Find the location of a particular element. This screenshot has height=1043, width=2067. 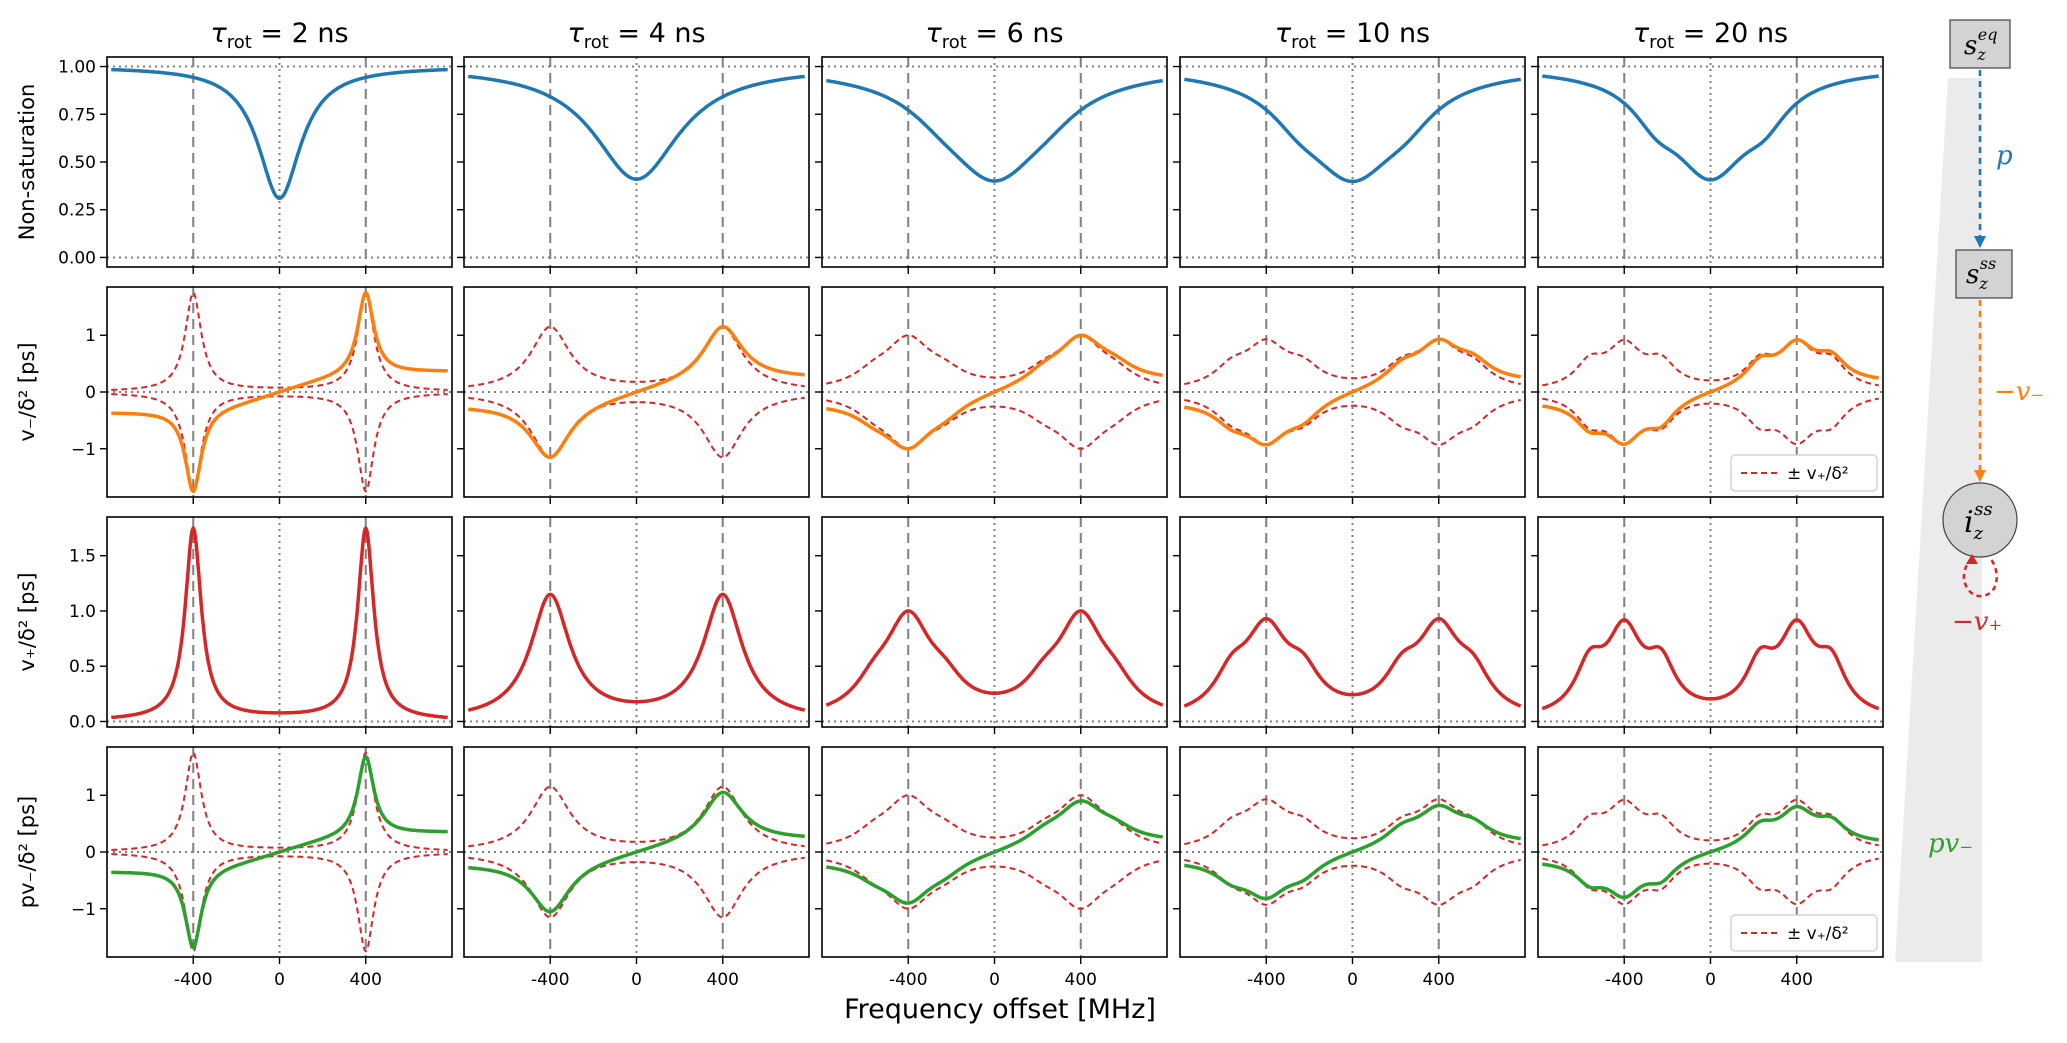

panel: ± v₊/δ² is located at coordinates (1707, 395).